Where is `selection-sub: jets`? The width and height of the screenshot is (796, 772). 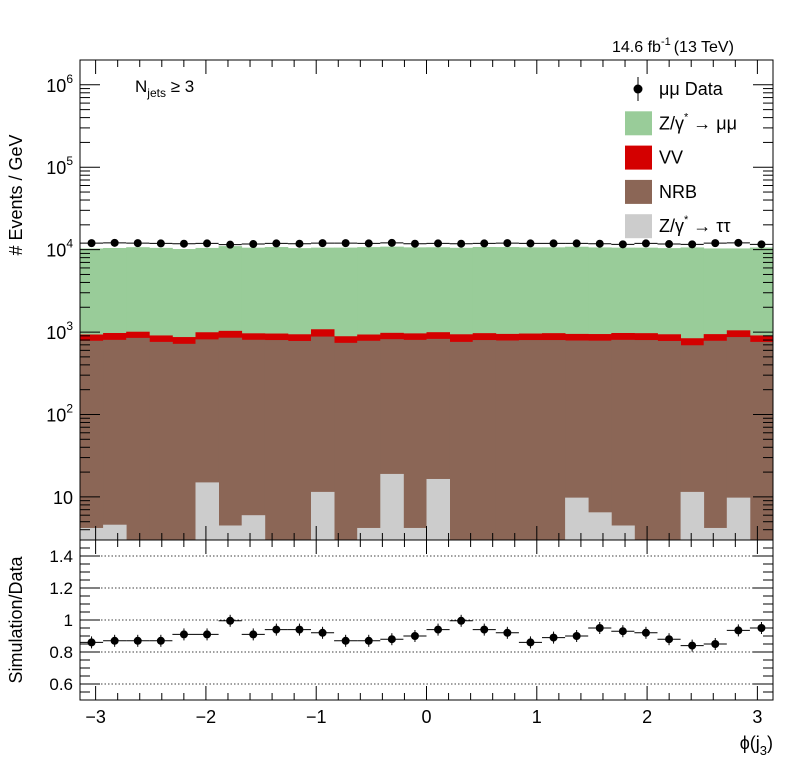 selection-sub: jets is located at coordinates (156, 93).